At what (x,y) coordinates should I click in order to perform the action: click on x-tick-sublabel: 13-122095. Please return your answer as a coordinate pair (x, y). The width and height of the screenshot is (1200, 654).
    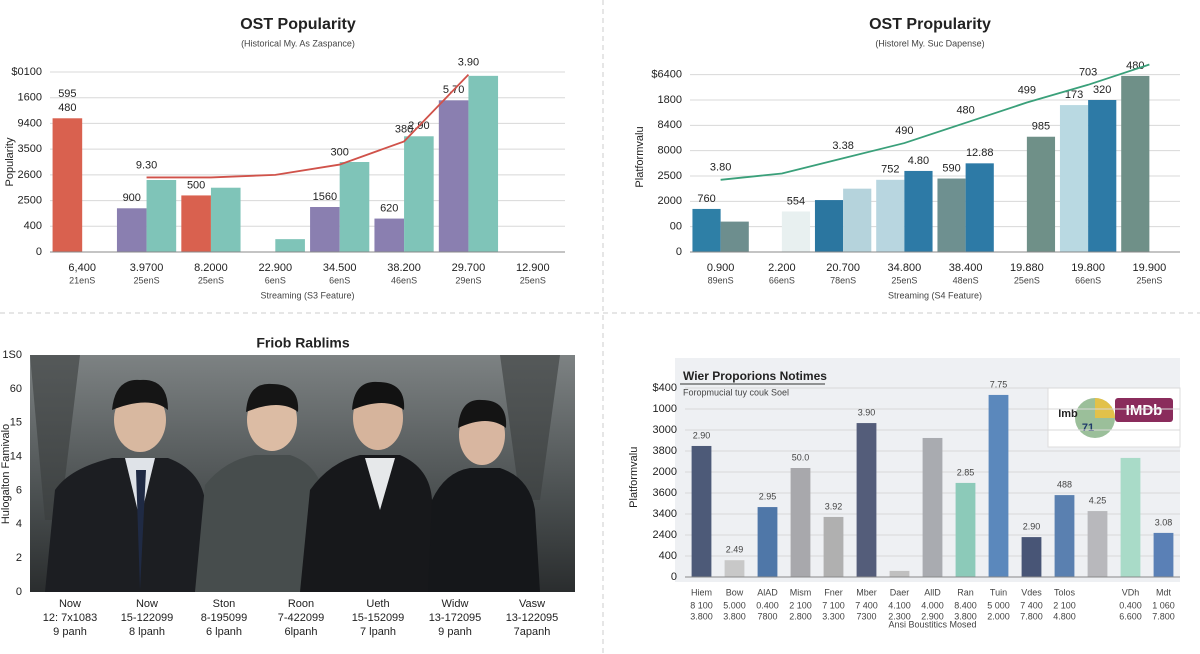
    Looking at the image, I should click on (532, 618).